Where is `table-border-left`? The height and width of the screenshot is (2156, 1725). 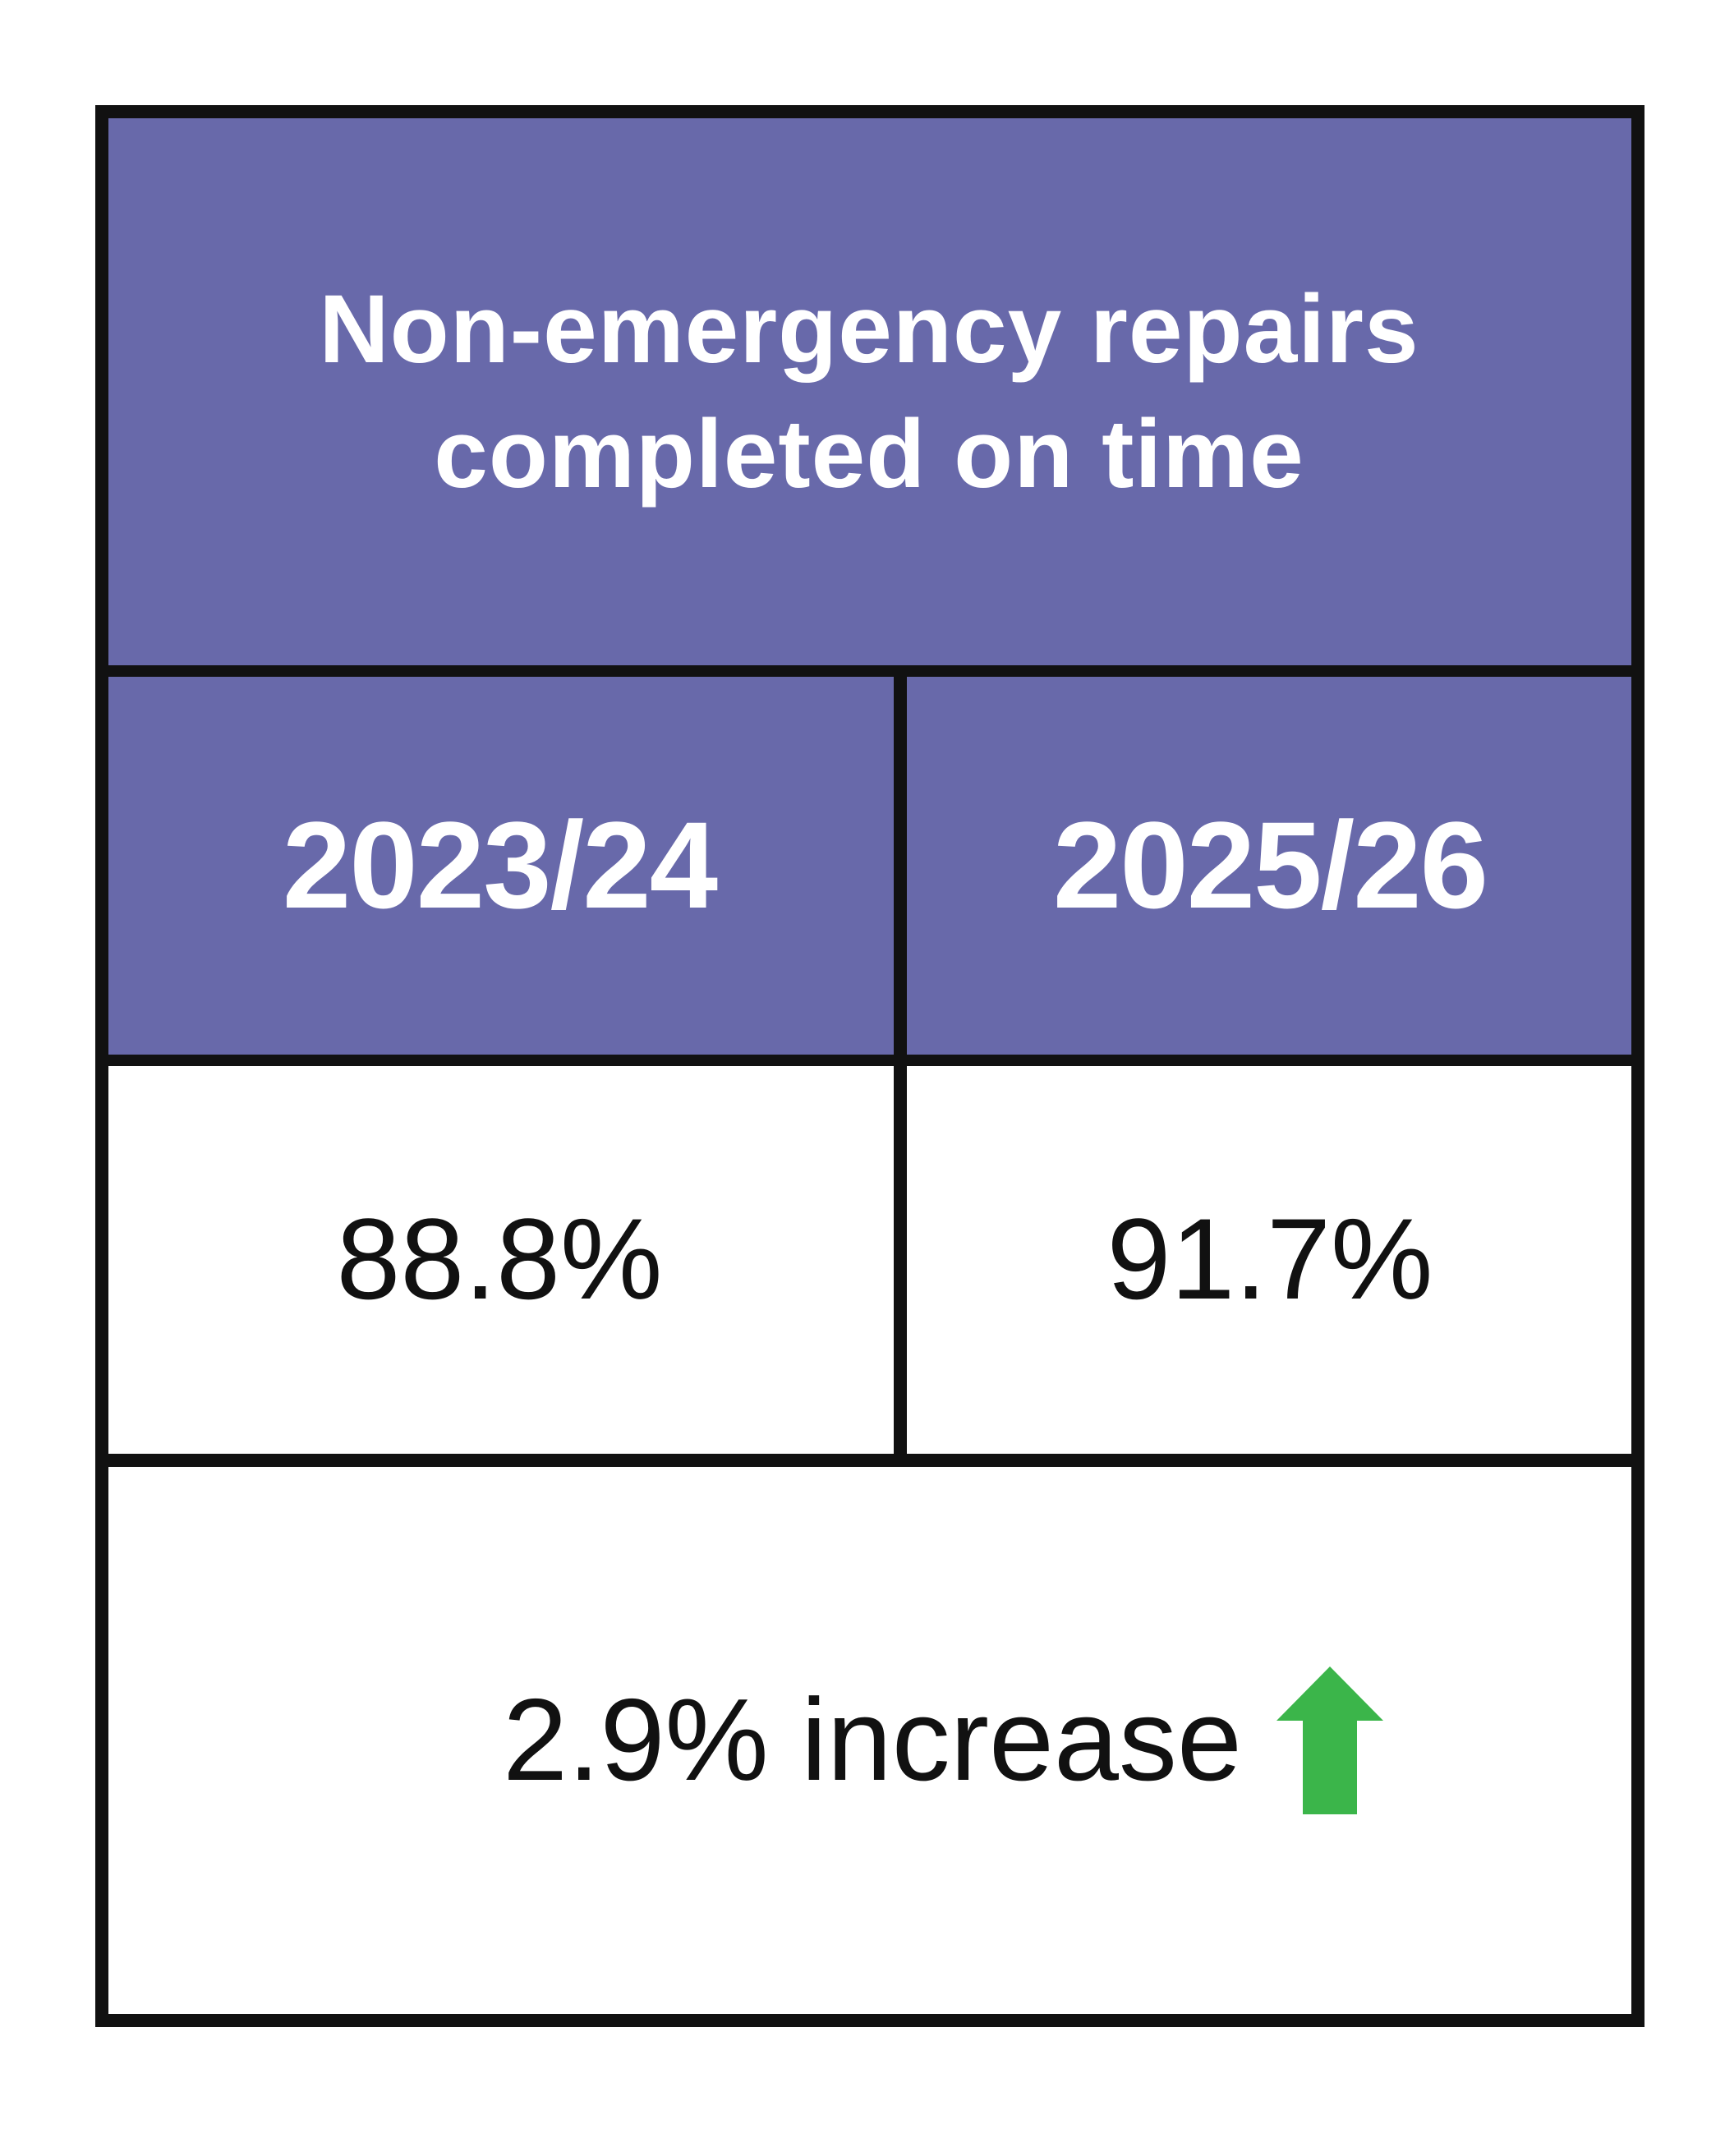 table-border-left is located at coordinates (101, 1066).